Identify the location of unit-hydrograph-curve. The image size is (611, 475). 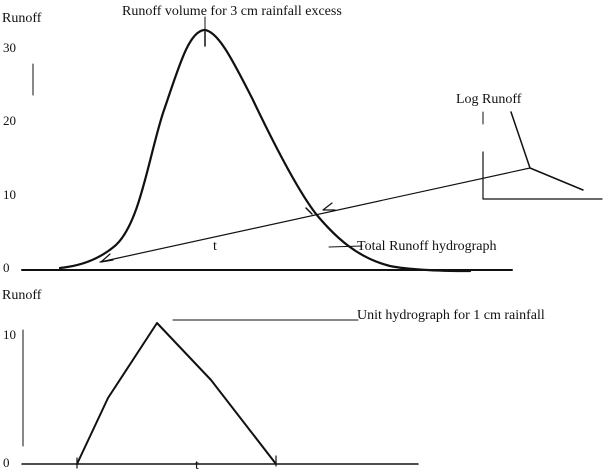
(176, 393).